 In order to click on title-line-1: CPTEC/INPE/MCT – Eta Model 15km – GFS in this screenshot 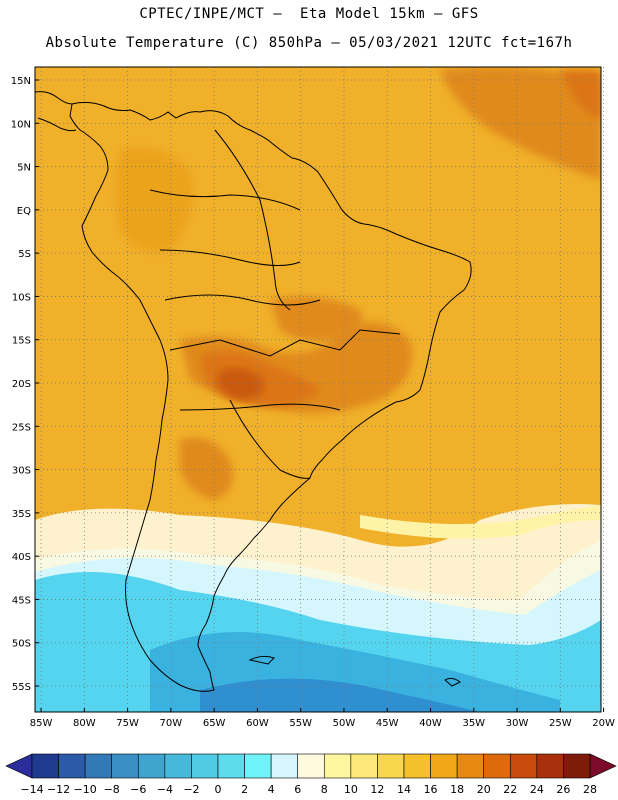, I will do `click(309, 14)`.